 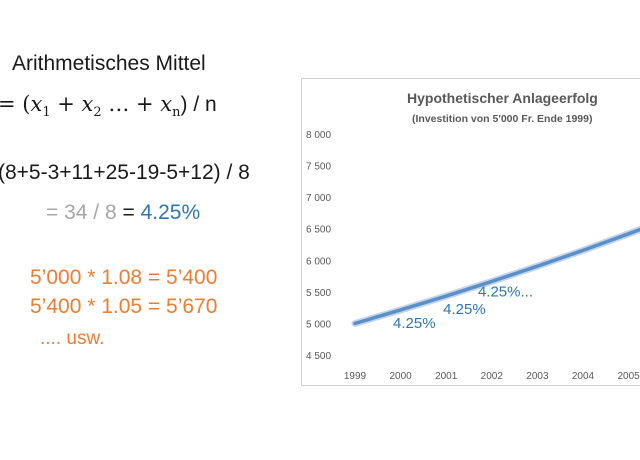 I want to click on x-tick-label: 1999, so click(x=355, y=376).